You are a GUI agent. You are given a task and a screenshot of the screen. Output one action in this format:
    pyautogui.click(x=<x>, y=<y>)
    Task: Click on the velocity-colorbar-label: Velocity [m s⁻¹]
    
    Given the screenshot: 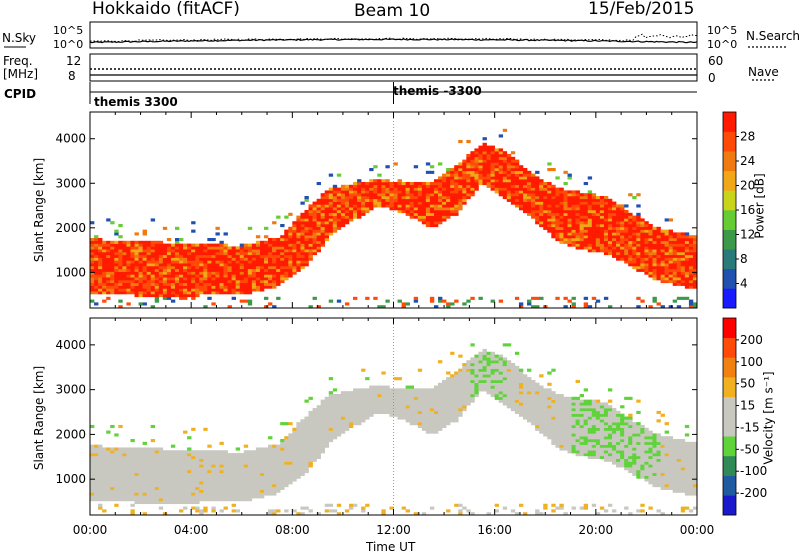 What is the action you would take?
    pyautogui.click(x=768, y=418)
    